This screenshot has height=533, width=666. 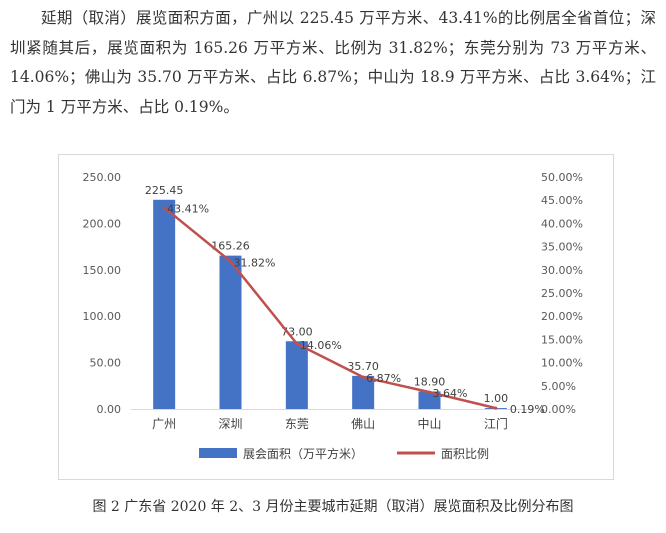 What do you see at coordinates (164, 190) in the screenshot?
I see `bar-value-label: 225.45` at bounding box center [164, 190].